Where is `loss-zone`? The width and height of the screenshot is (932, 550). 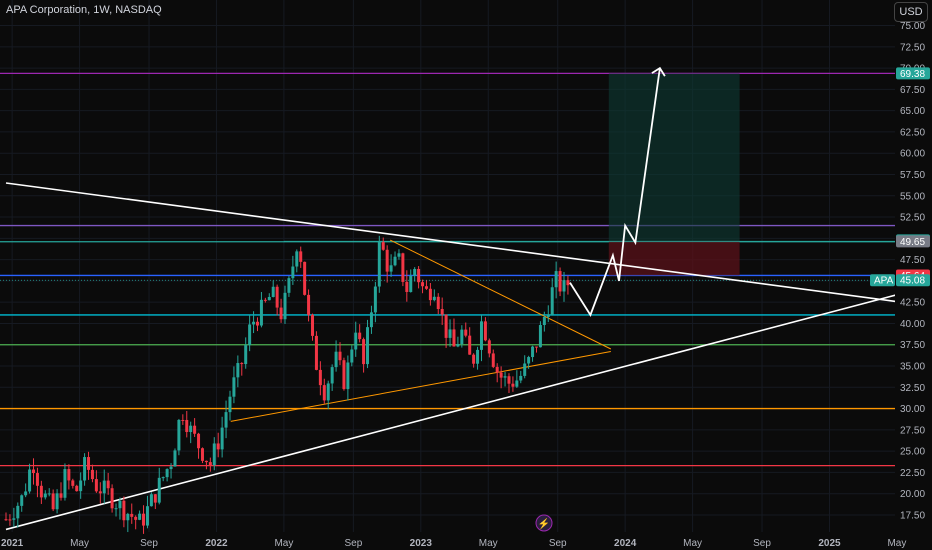 loss-zone is located at coordinates (674, 258).